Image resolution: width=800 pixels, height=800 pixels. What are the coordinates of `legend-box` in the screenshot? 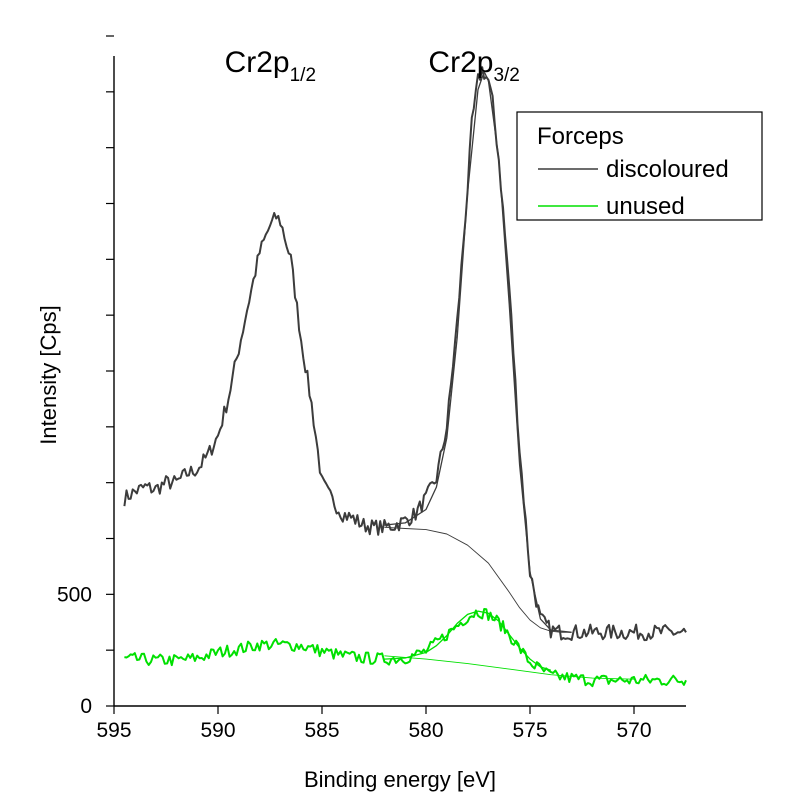 It's located at (639, 166).